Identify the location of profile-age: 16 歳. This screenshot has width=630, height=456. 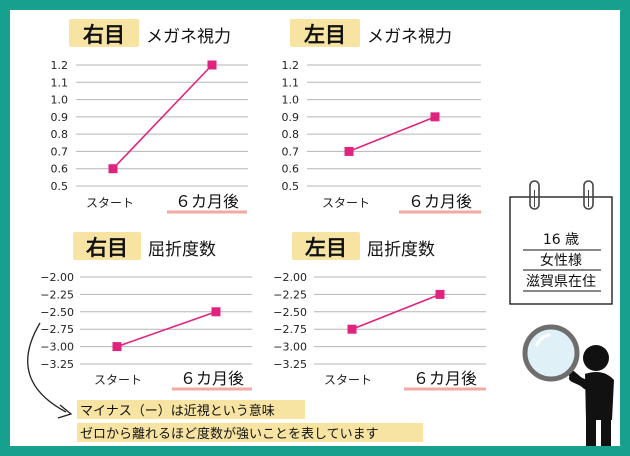
(561, 240).